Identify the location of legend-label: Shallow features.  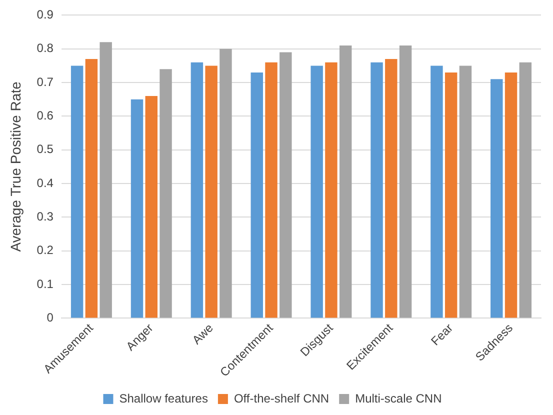
(163, 398).